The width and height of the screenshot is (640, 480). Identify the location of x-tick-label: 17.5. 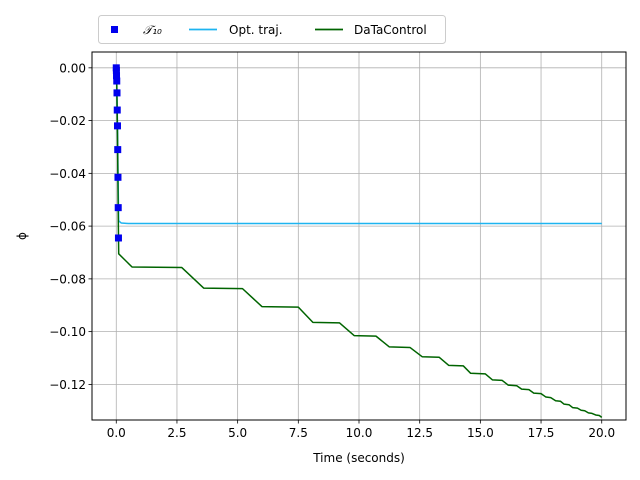
(541, 433).